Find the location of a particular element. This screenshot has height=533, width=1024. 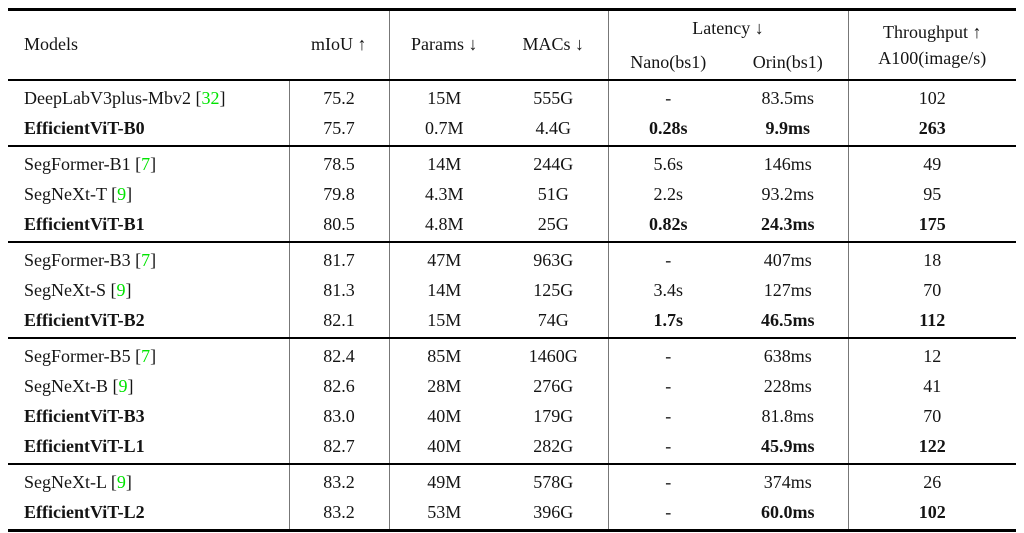

header-params: Params ↓ is located at coordinates (444, 44).